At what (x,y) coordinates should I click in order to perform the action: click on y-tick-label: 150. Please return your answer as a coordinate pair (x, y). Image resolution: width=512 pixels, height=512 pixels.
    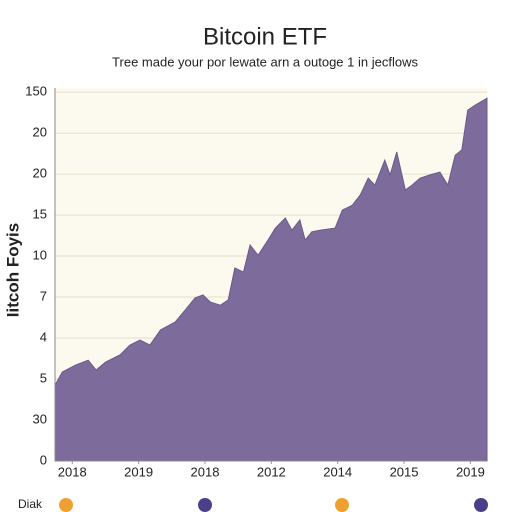
    Looking at the image, I should click on (36, 91).